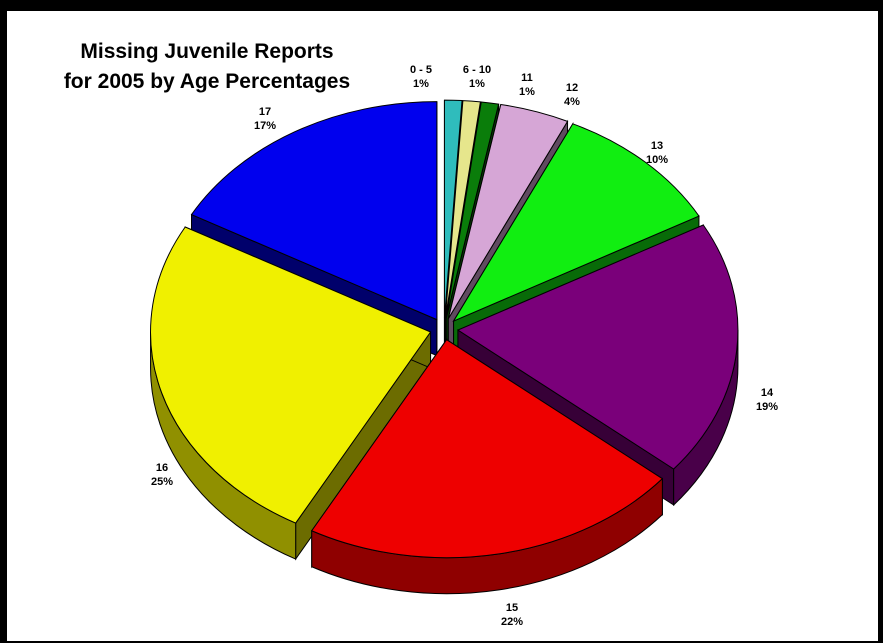 The height and width of the screenshot is (643, 883). Describe the element at coordinates (572, 102) in the screenshot. I see `slice-label-value: 4%` at that location.